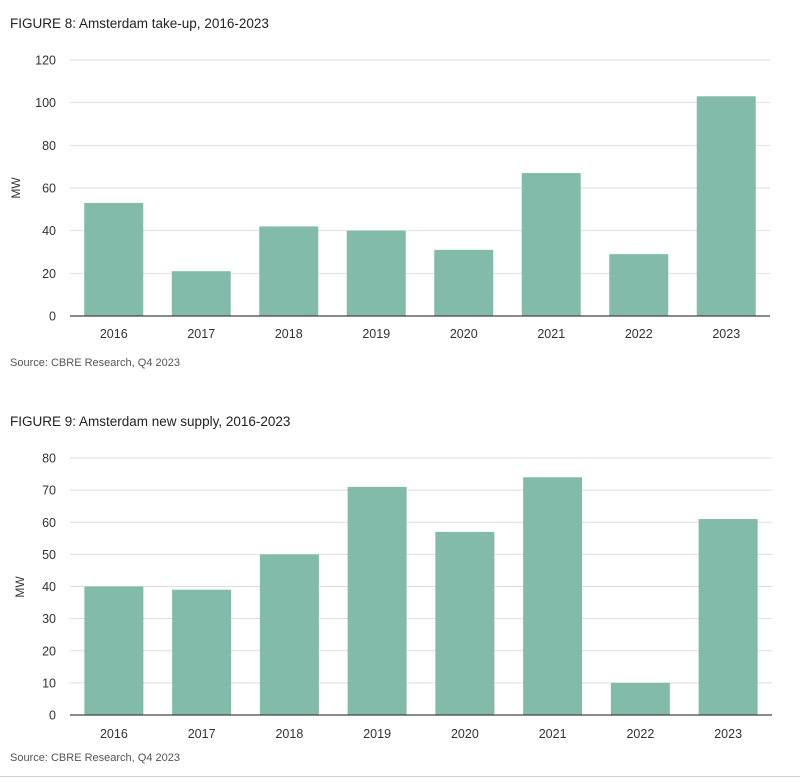 The image size is (800, 782). I want to click on y-tick-label: 70, so click(49, 491).